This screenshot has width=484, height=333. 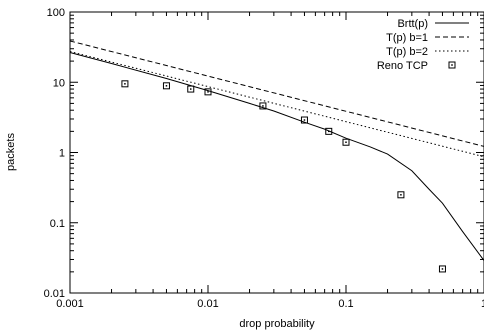 I want to click on legend-label: T(p) b=2, so click(x=407, y=52).